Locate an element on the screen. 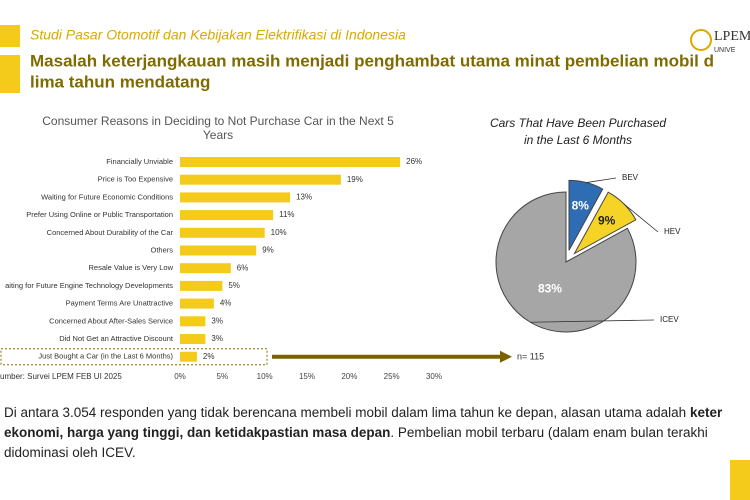  category-label: ICEV is located at coordinates (669, 319).